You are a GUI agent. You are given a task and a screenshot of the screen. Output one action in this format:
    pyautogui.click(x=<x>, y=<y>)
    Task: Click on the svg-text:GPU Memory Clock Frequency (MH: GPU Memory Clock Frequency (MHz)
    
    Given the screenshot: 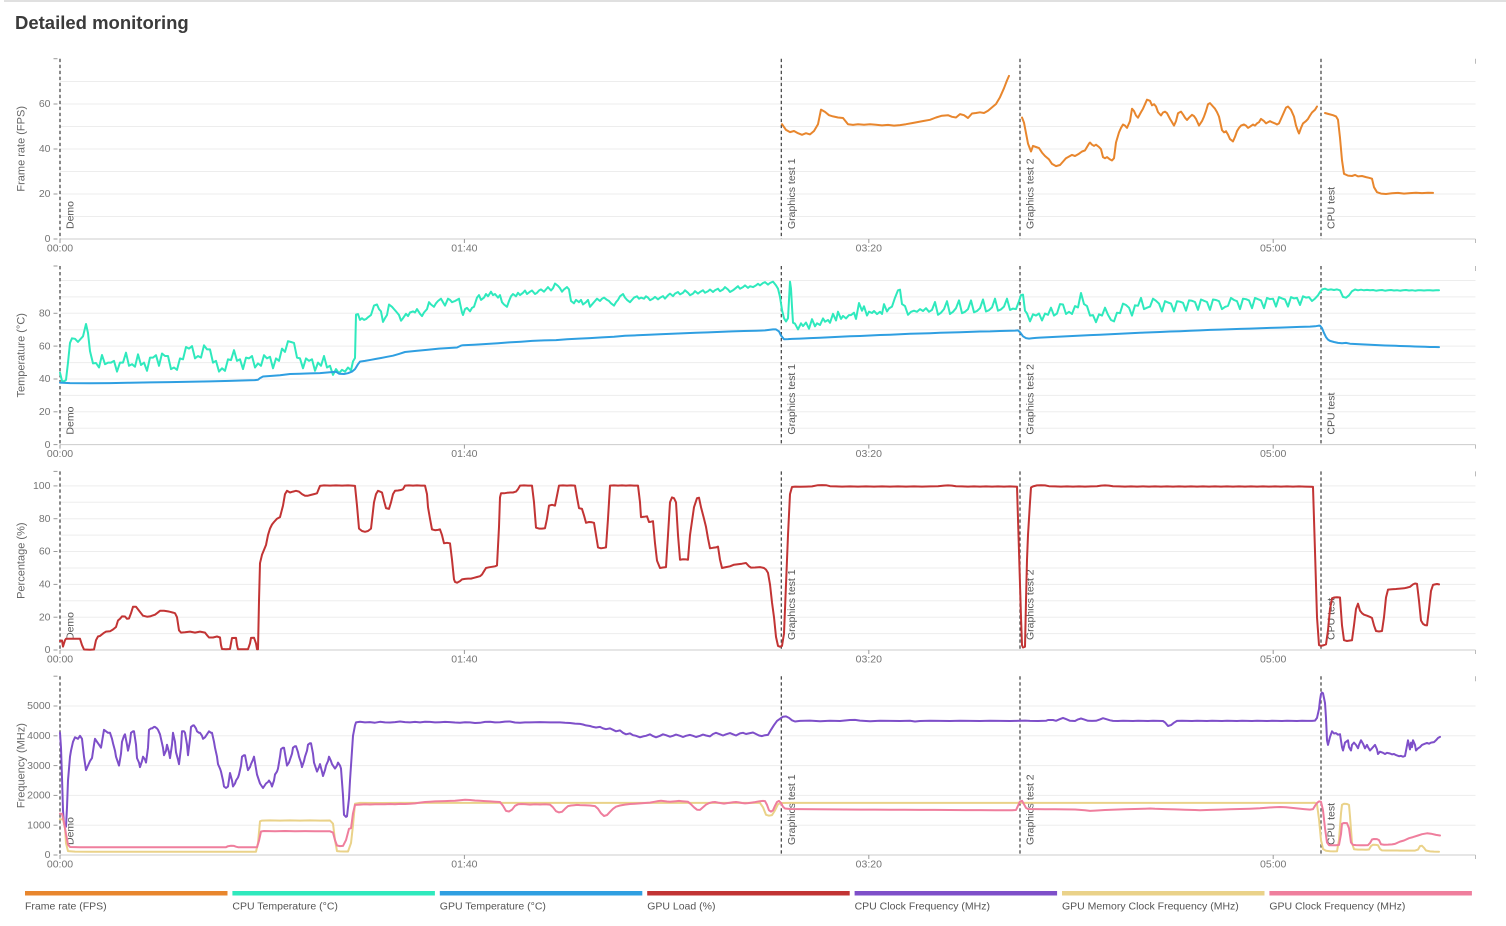 What is the action you would take?
    pyautogui.click(x=1150, y=907)
    